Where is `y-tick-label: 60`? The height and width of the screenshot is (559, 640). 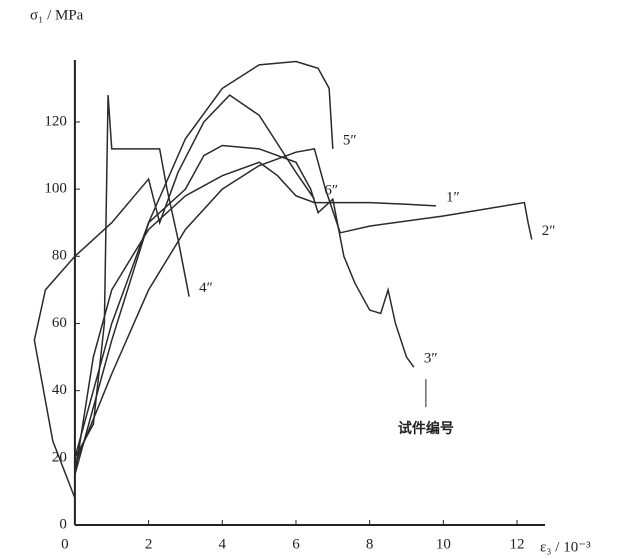 y-tick-label: 60 is located at coordinates (59, 323).